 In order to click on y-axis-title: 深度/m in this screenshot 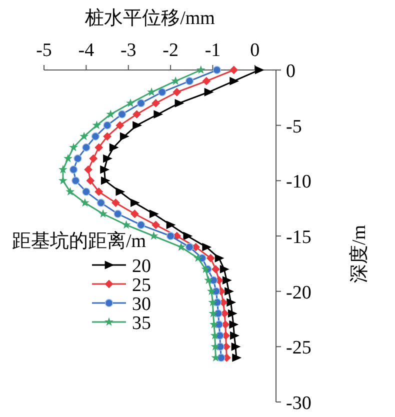, I will do `click(359, 254)`.